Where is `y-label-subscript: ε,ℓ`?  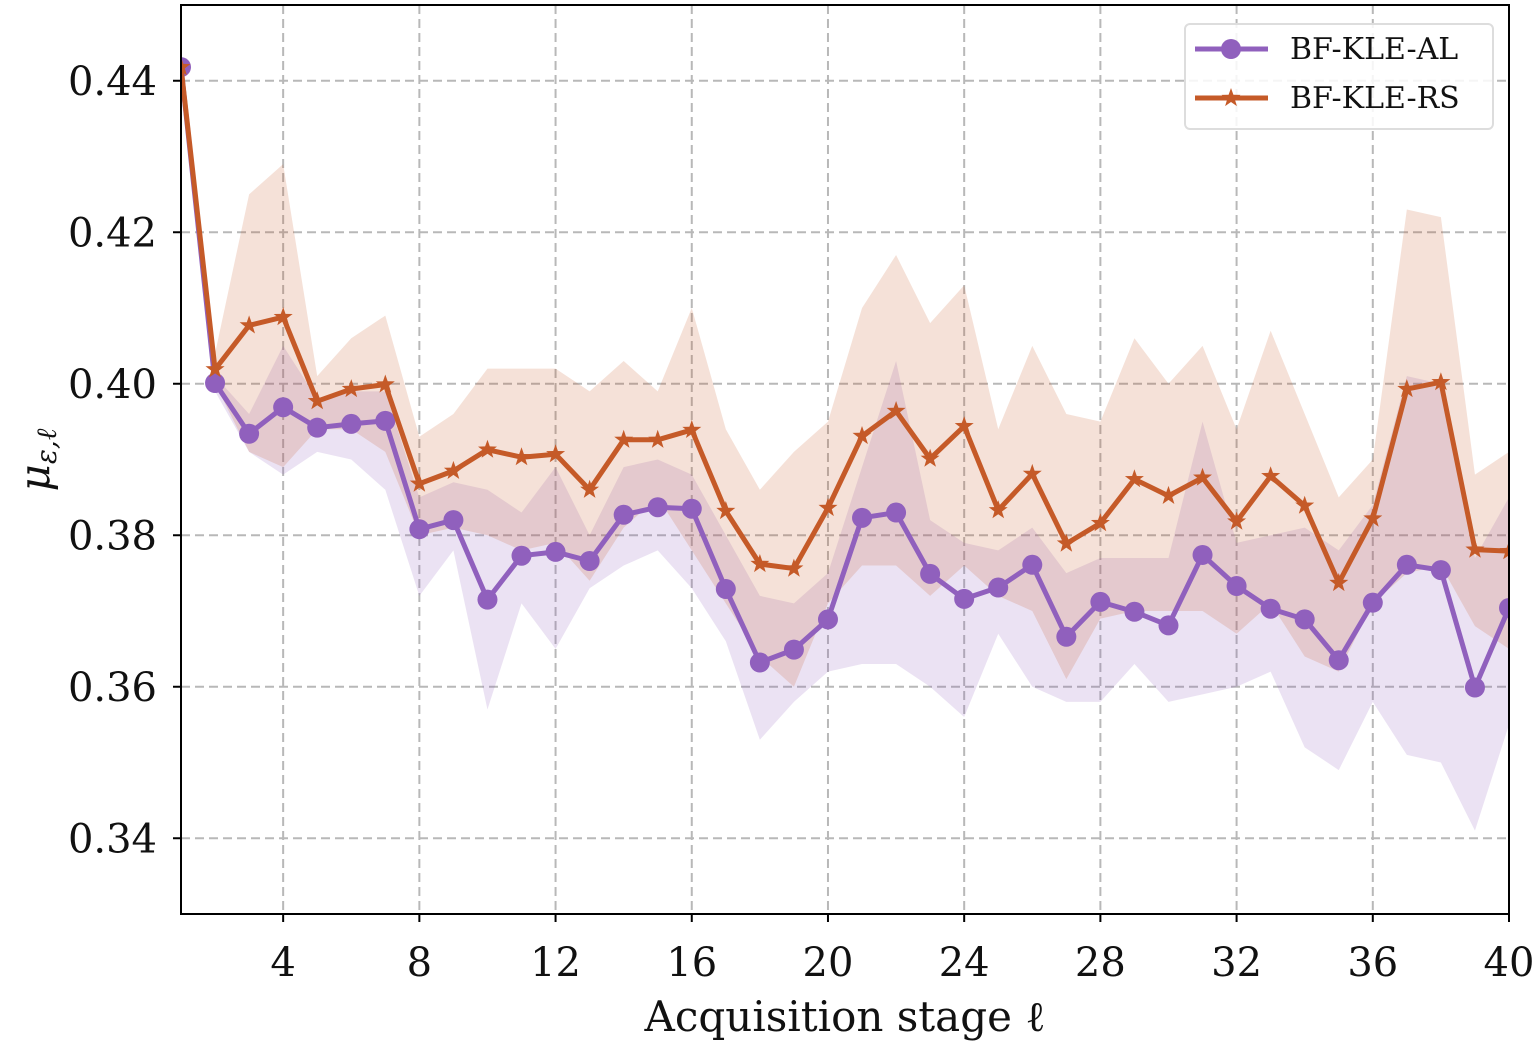
y-label-subscript: ε,ℓ is located at coordinates (46, 446).